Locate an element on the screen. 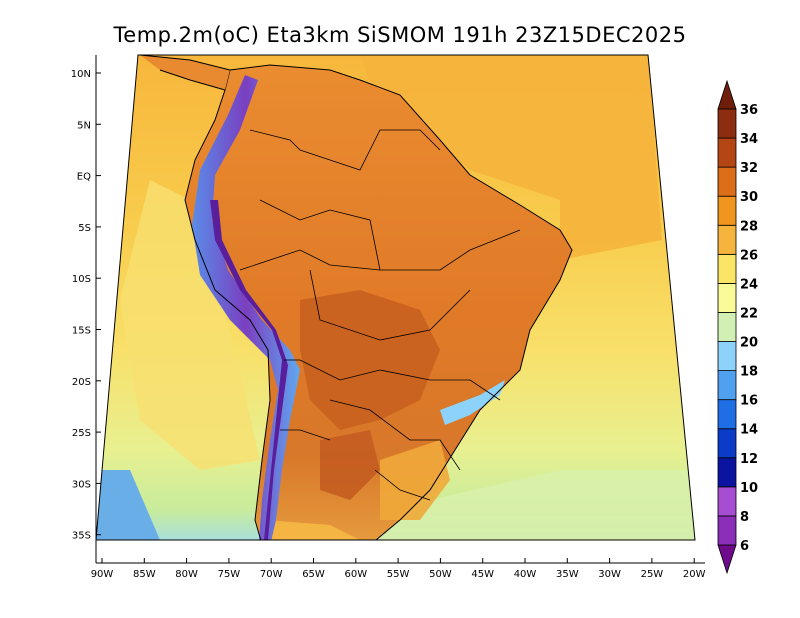 The image size is (800, 618). serra-mar-cool-spots is located at coordinates (472, 402).